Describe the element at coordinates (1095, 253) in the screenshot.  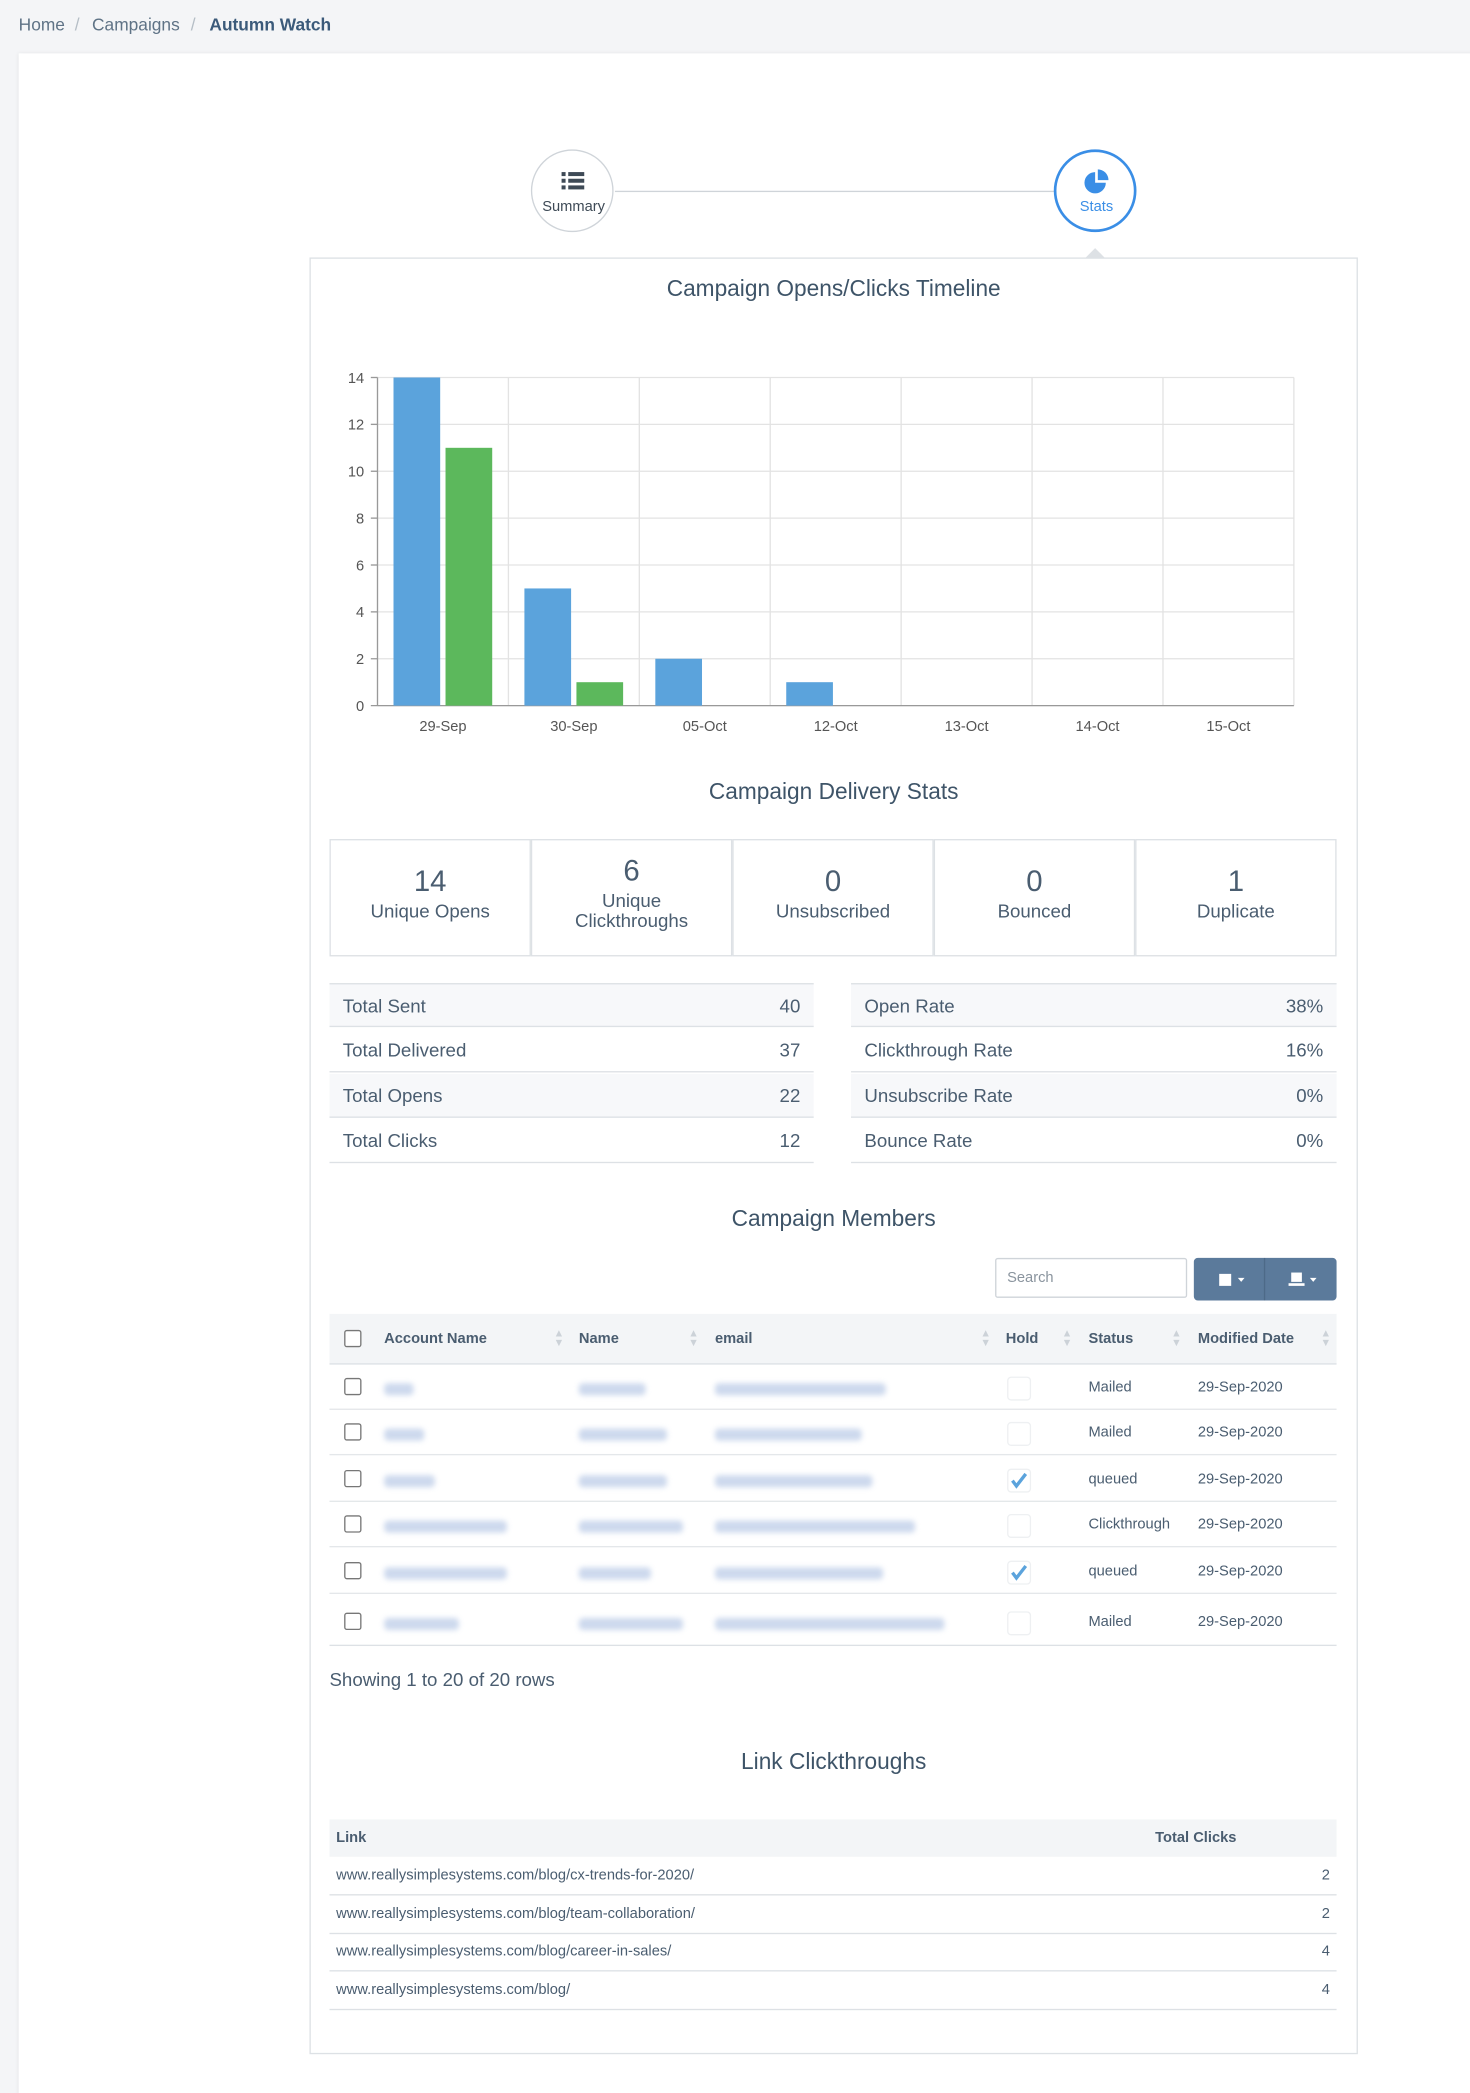
I see `step-pointer` at that location.